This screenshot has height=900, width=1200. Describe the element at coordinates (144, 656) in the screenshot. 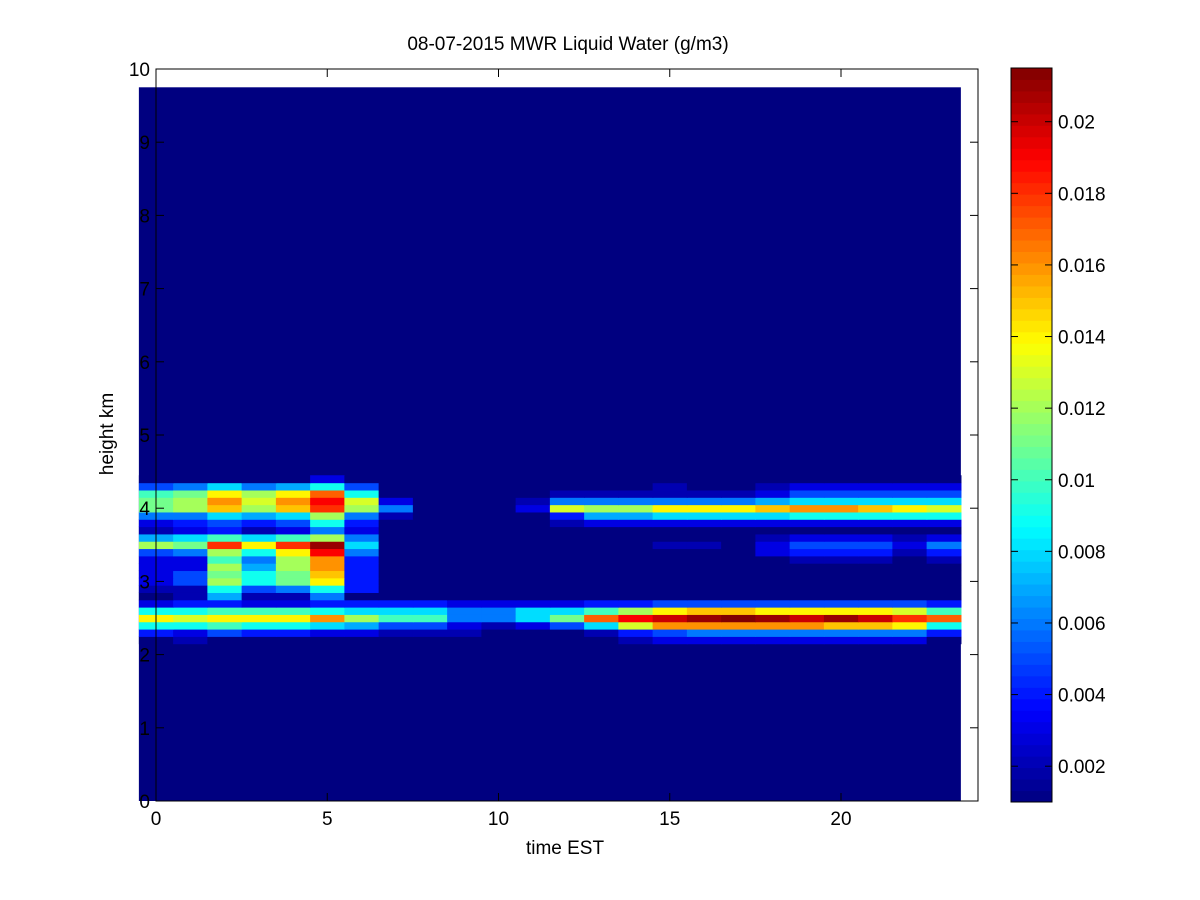

I see `y-tick-label: 2` at that location.